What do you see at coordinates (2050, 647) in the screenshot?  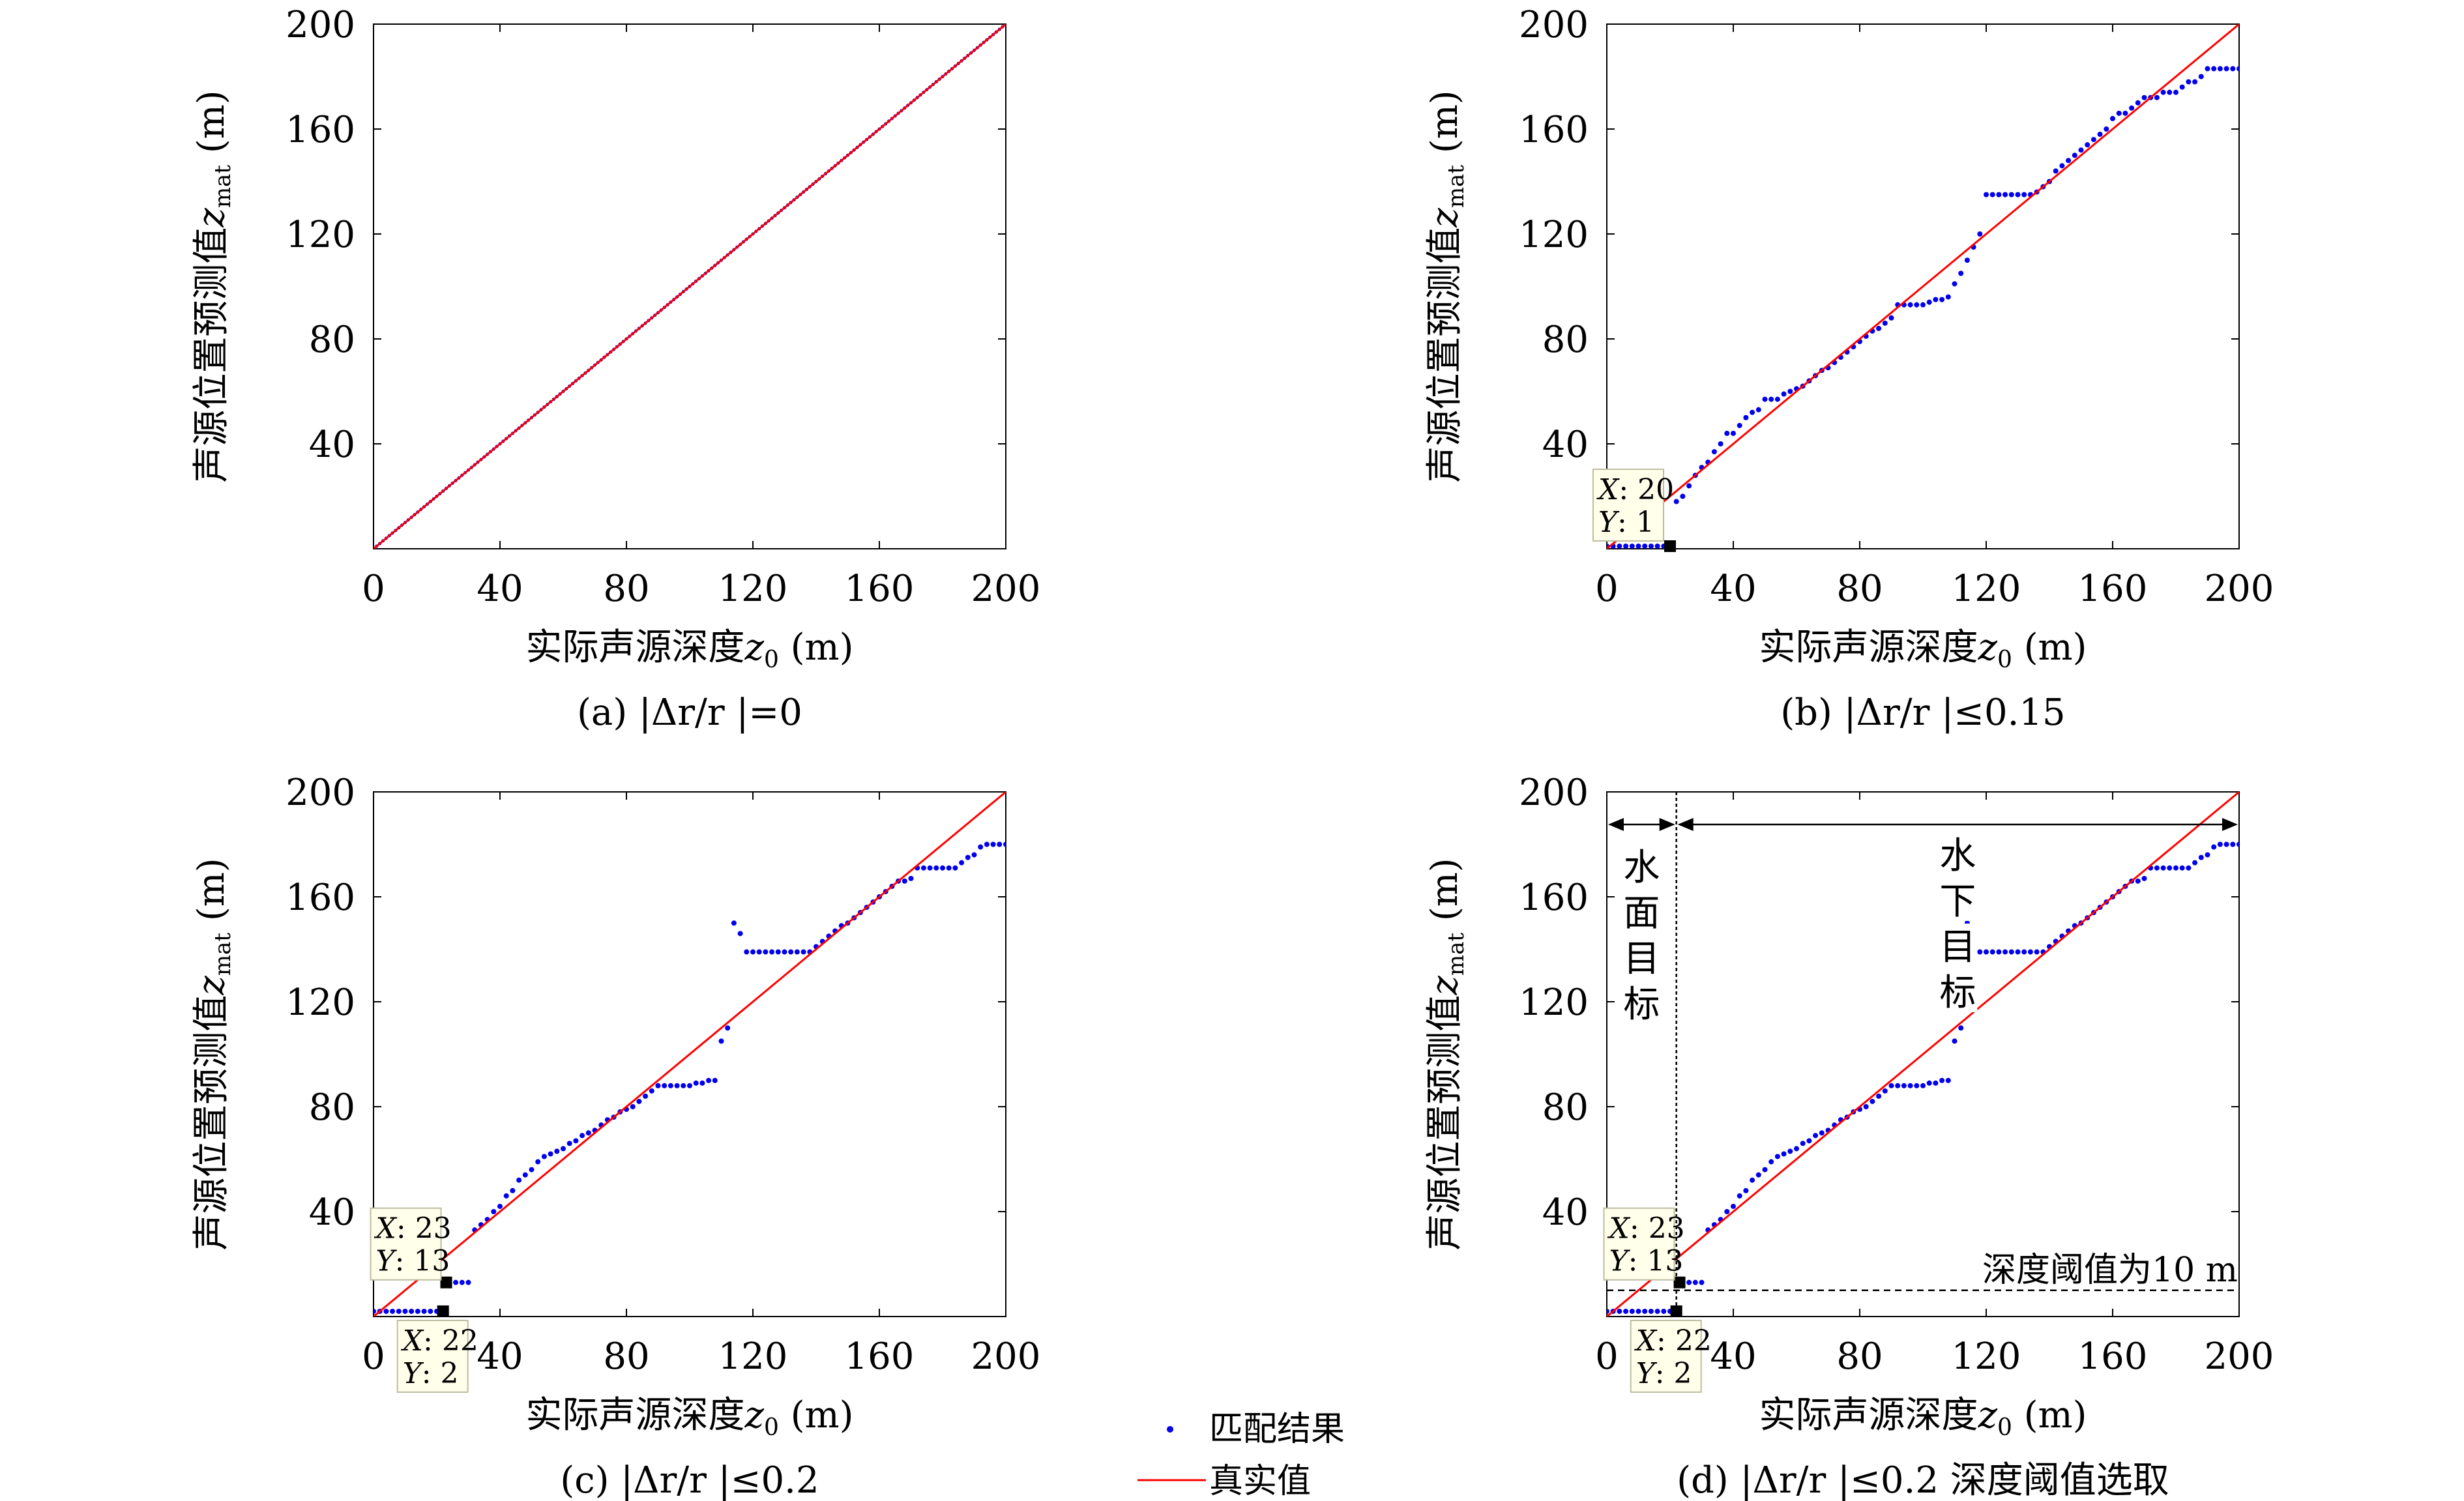 I see `x-axis-label-unit: (m)` at bounding box center [2050, 647].